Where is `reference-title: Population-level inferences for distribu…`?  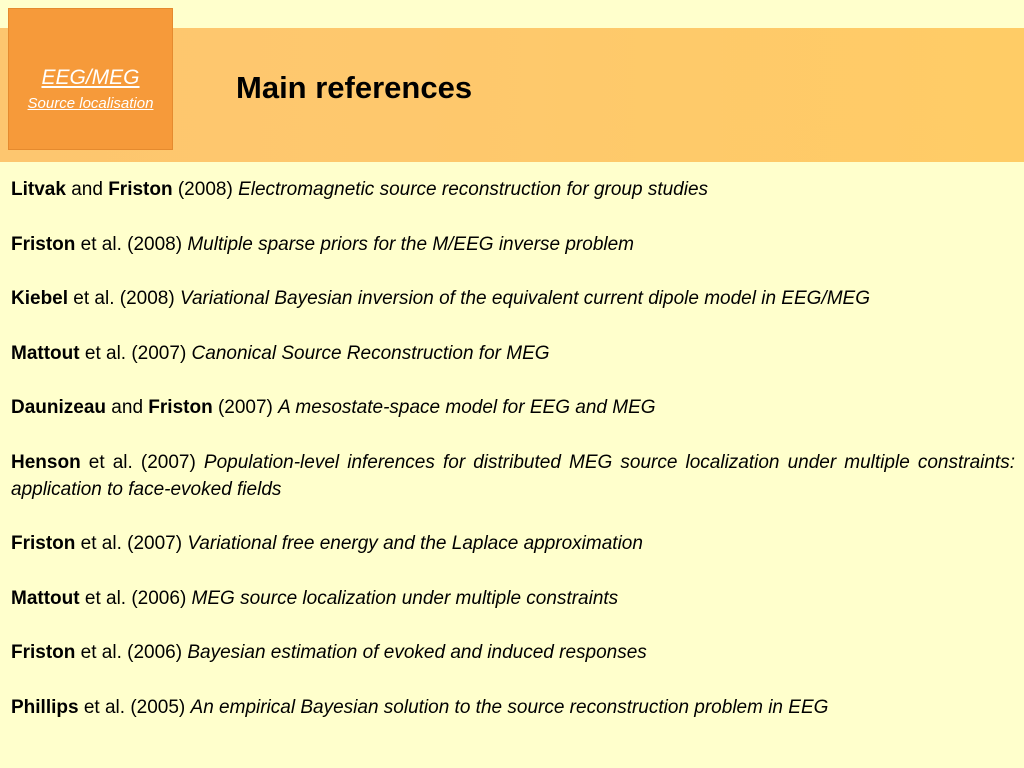
reference-title: Population-level inferences for distribu… is located at coordinates (513, 475).